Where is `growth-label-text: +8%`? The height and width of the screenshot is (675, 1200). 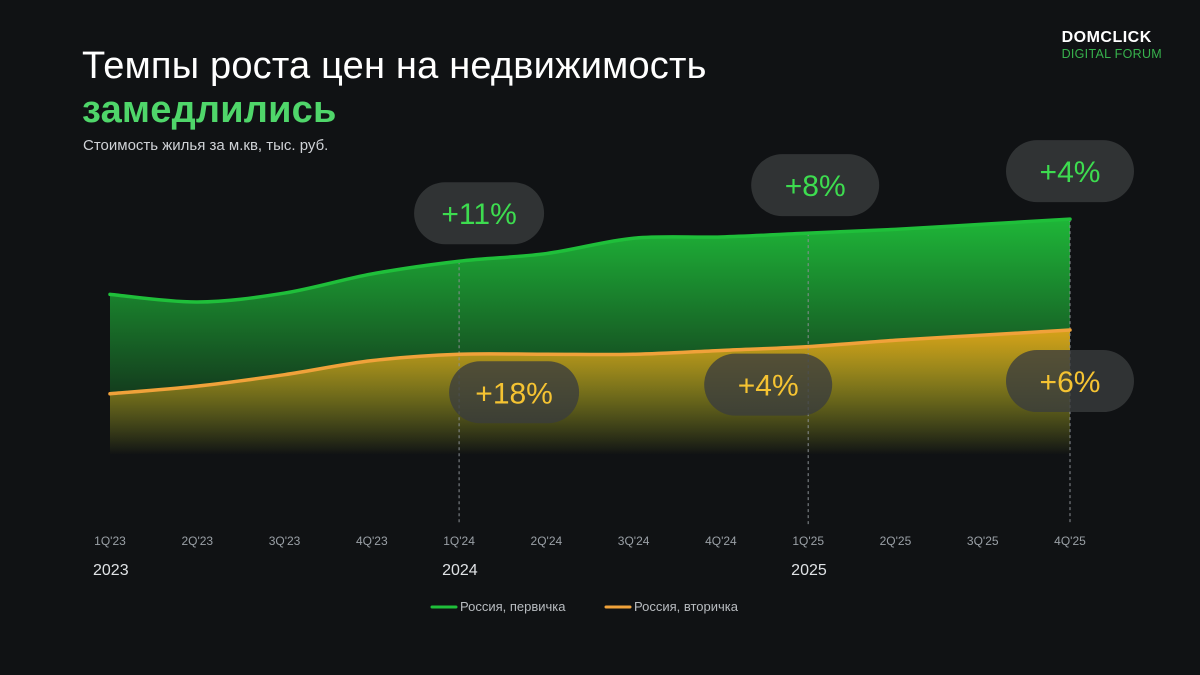 growth-label-text: +8% is located at coordinates (815, 186).